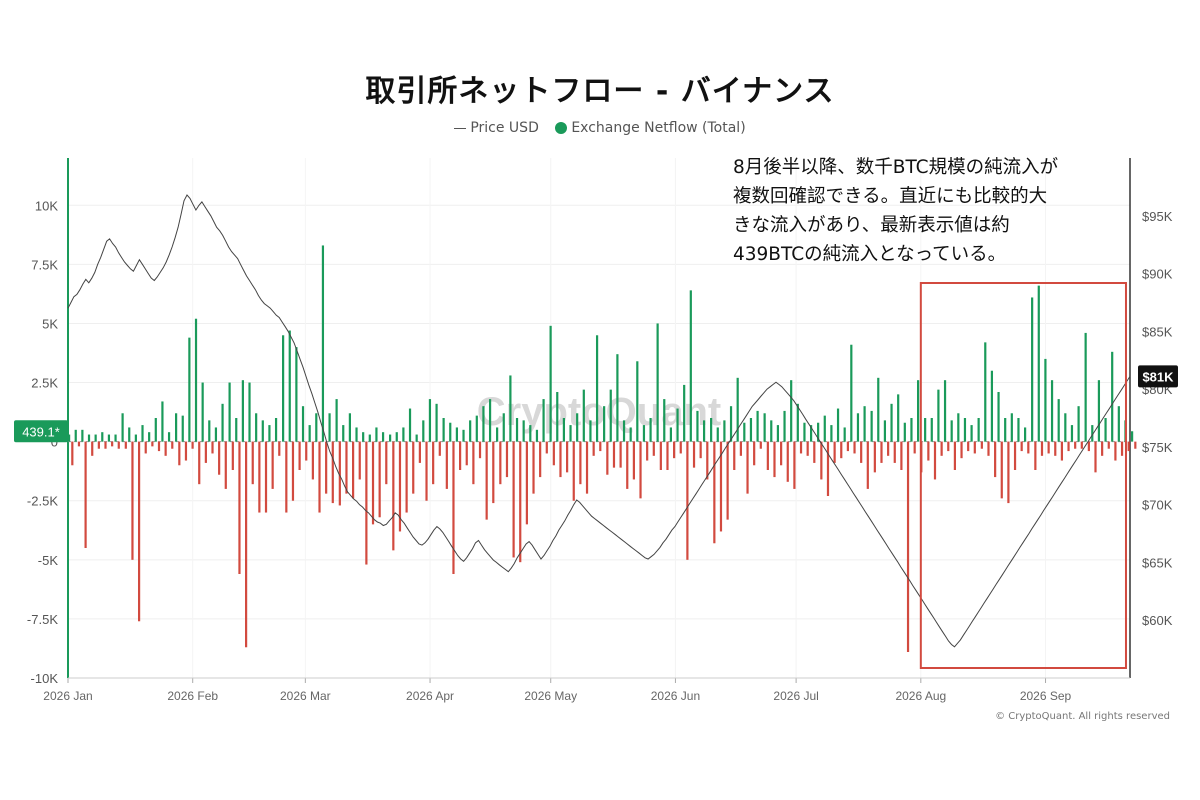 The image size is (1200, 800). What do you see at coordinates (920, 696) in the screenshot?
I see `x-tick-label: 2026 Aug` at bounding box center [920, 696].